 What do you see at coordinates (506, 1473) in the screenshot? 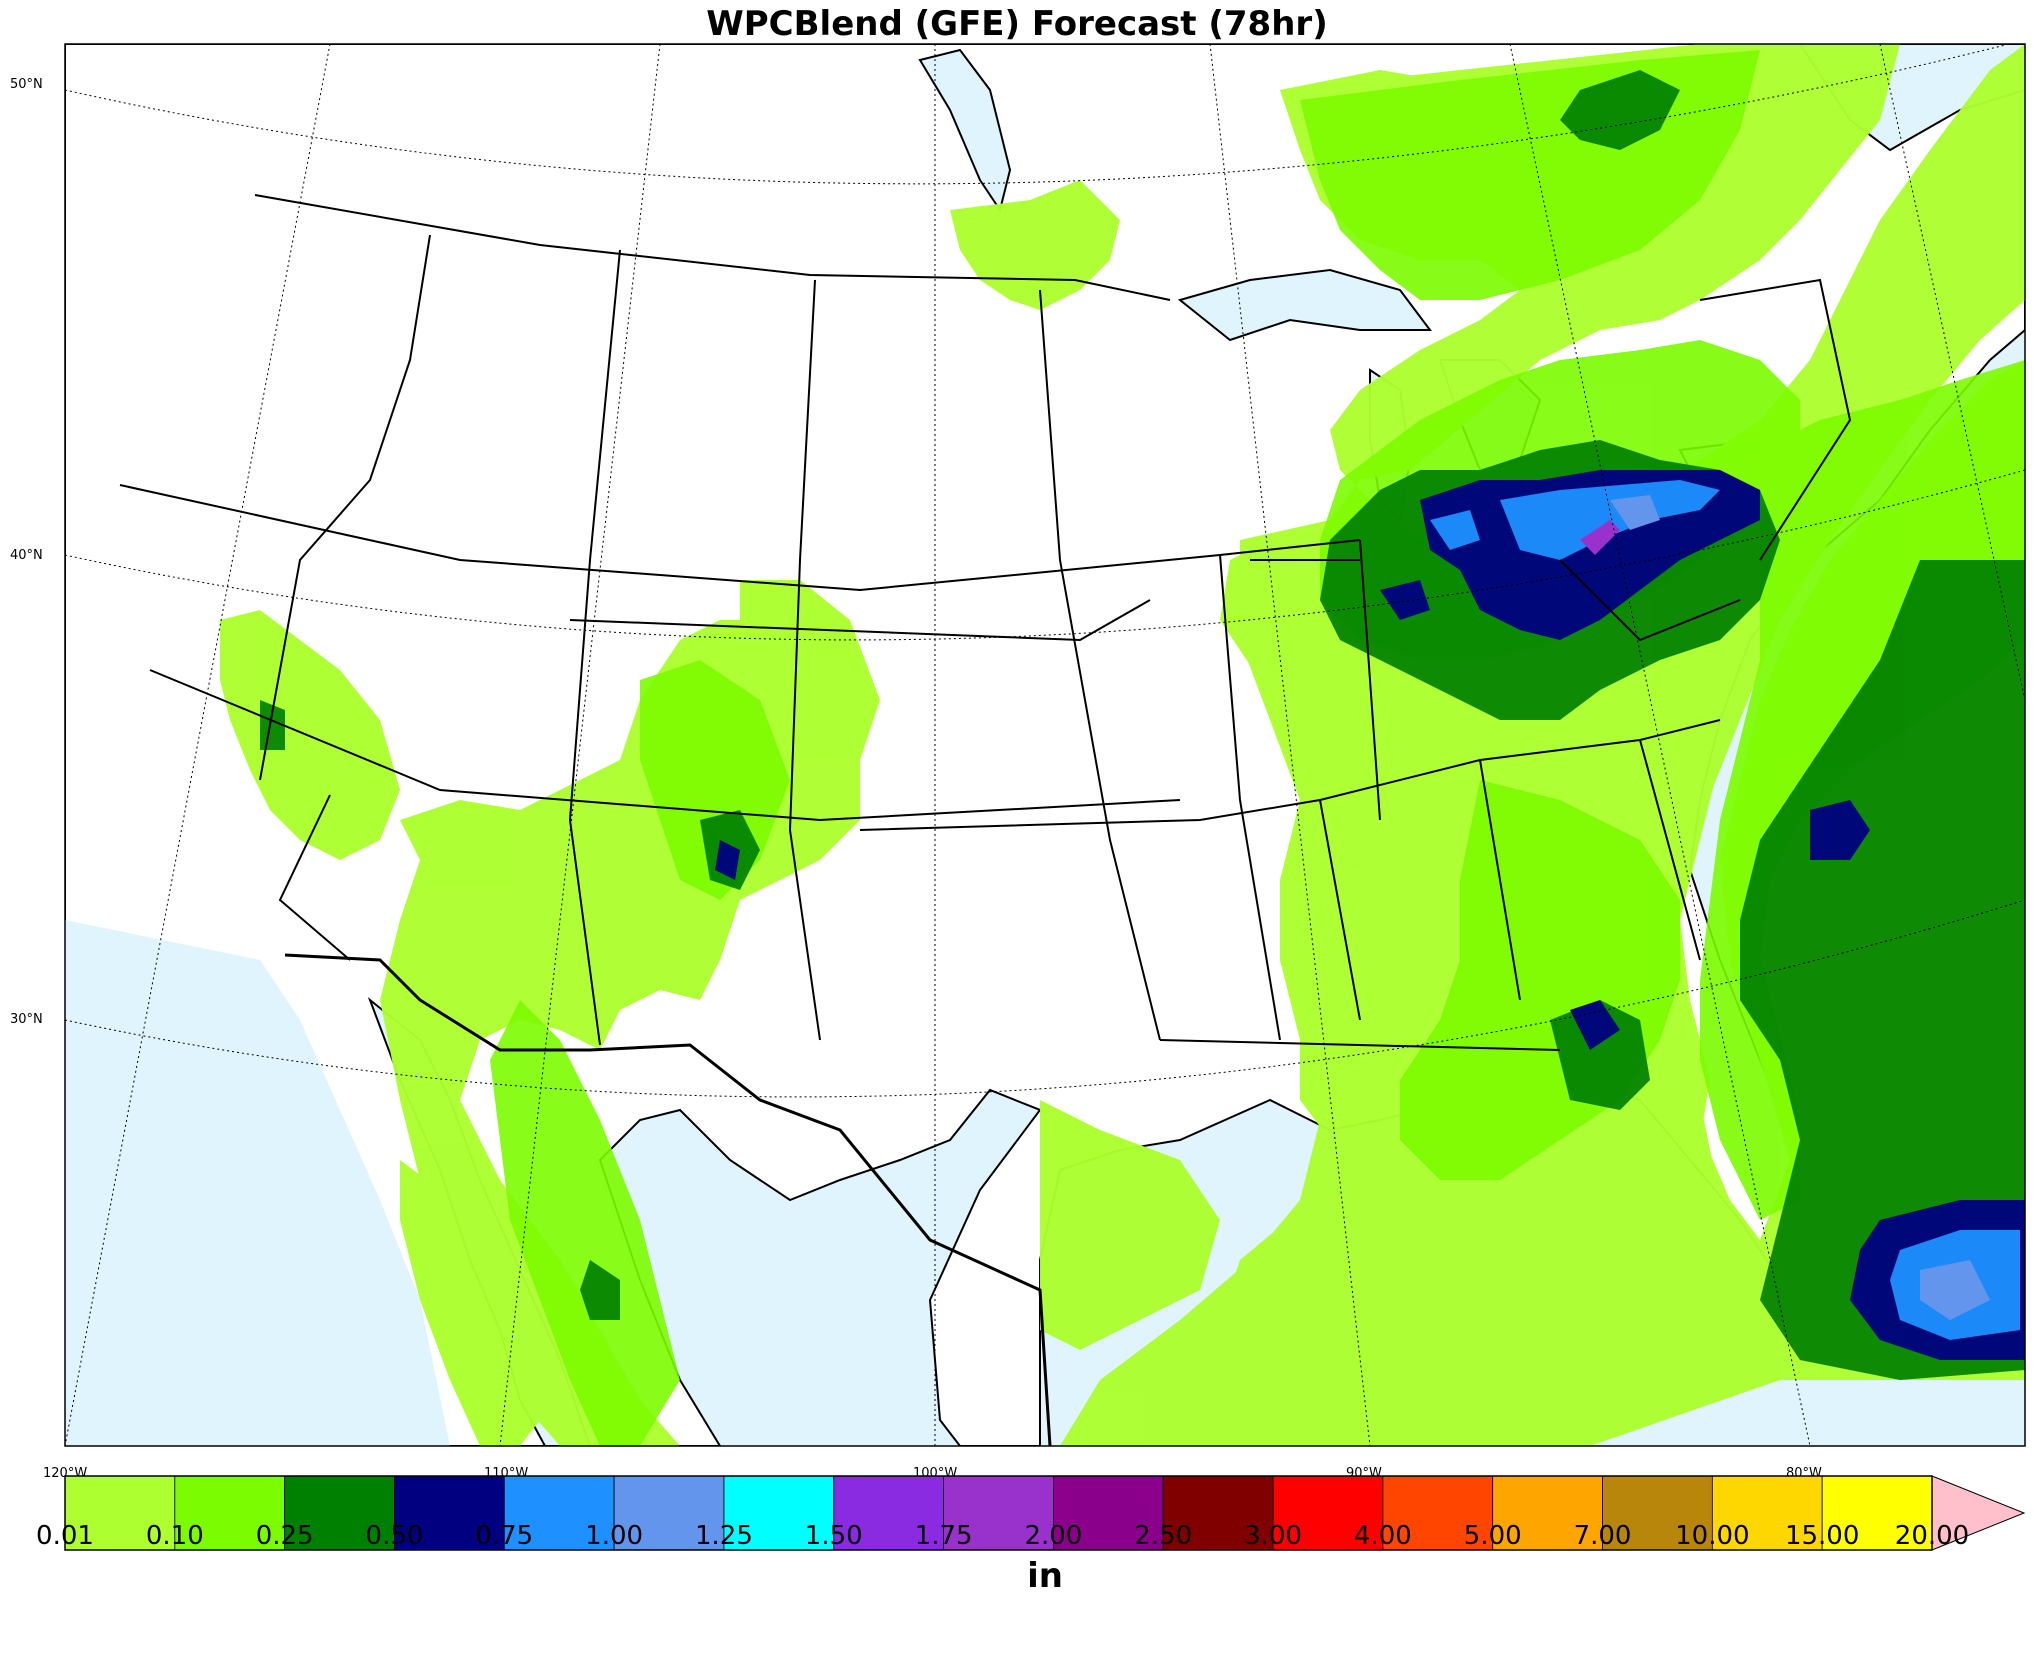
I see `lon-label-110w: 110°W` at bounding box center [506, 1473].